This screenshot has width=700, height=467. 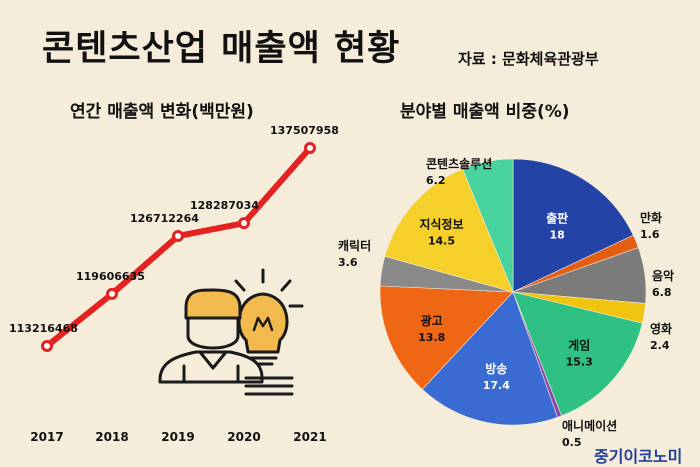 I want to click on pie-slice-name-label: 캐릭터, so click(x=354, y=245).